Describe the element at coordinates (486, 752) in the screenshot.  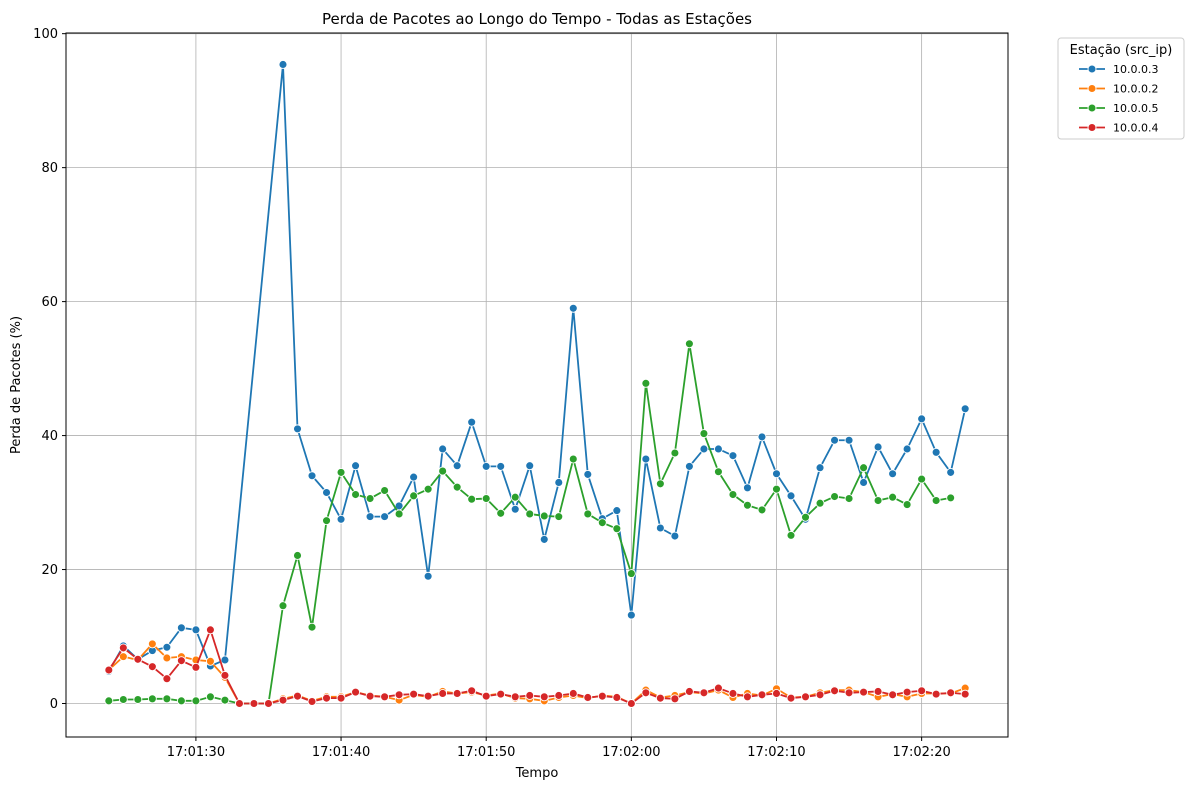
I see `x-tick-label: 17:01:50` at that location.